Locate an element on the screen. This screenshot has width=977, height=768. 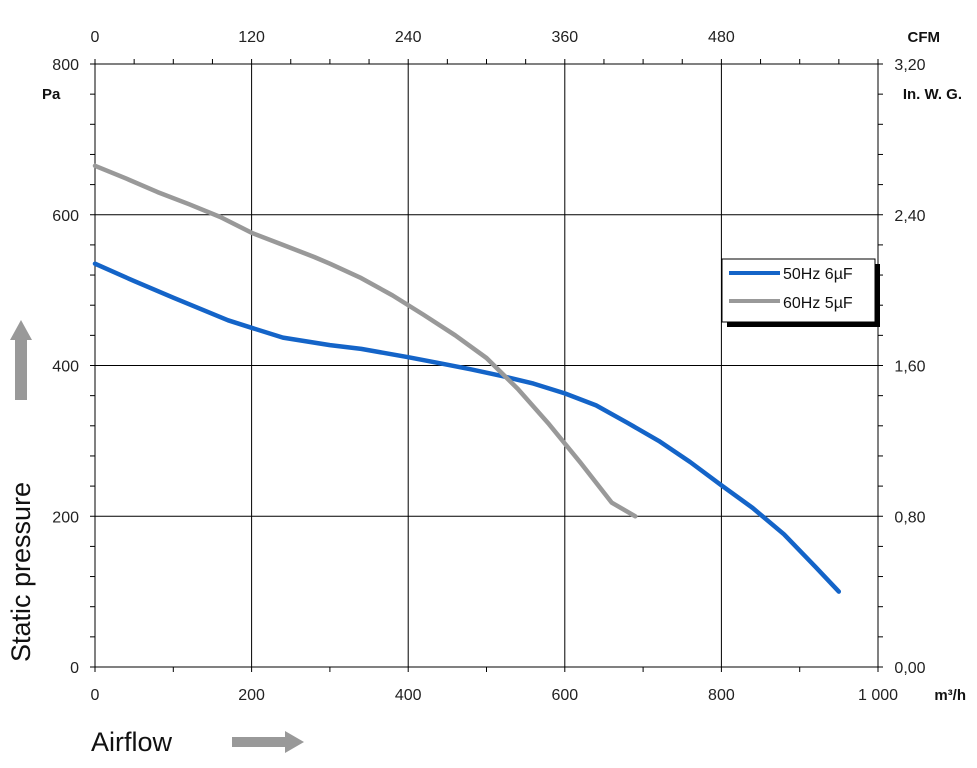
y-right-tick-label: 0,80 is located at coordinates (909, 517).